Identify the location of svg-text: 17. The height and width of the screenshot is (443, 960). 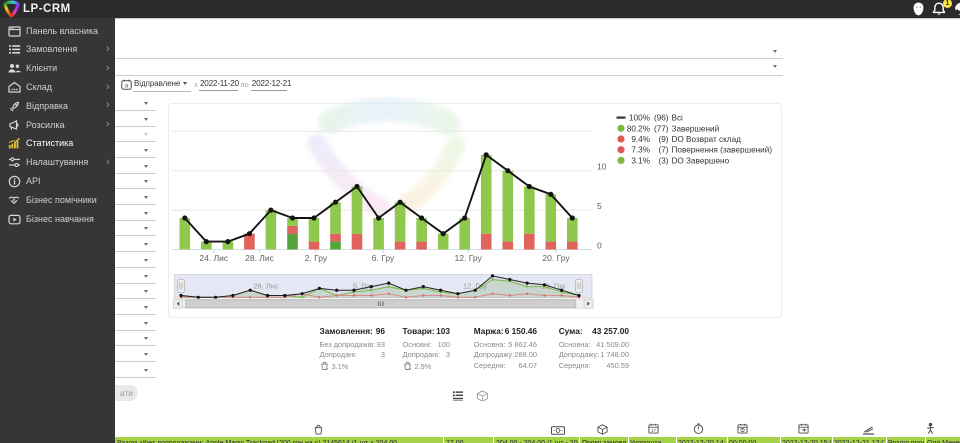
(654, 430).